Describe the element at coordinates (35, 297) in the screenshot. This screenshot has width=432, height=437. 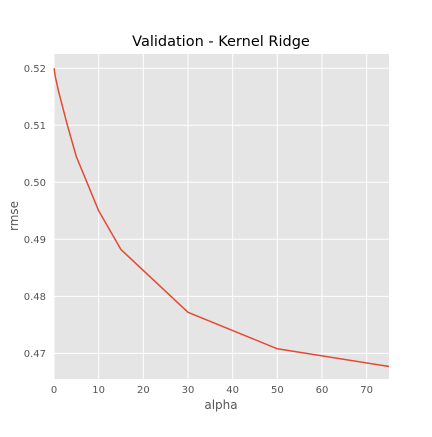
I see `y-tick-label: 0.48` at that location.